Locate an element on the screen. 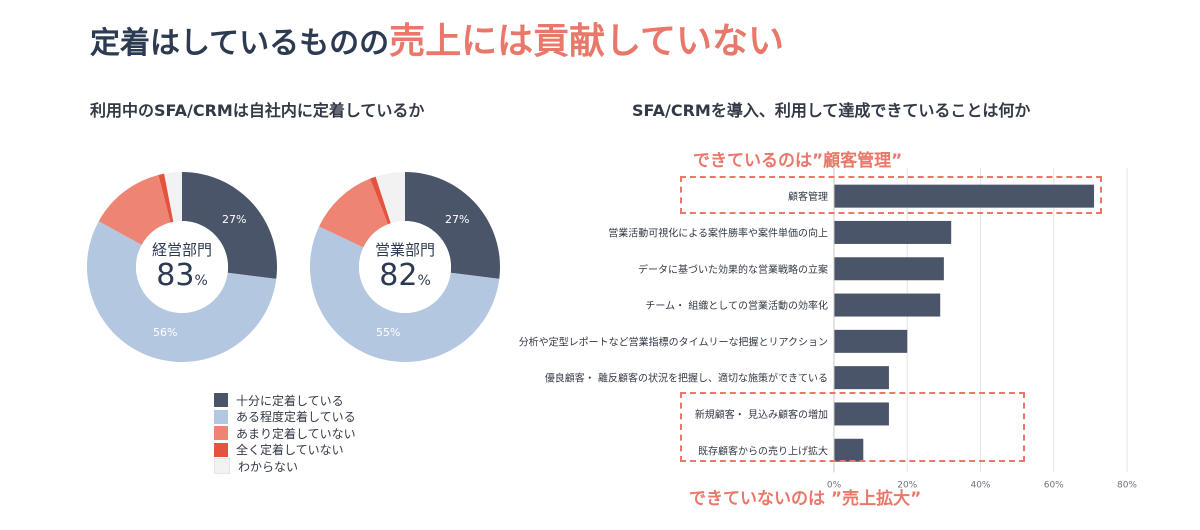 Image resolution: width=1200 pixels, height=530 pixels. bar-section-title: SFA/CRMを導入、利用して達成できていることは何か is located at coordinates (831, 110).